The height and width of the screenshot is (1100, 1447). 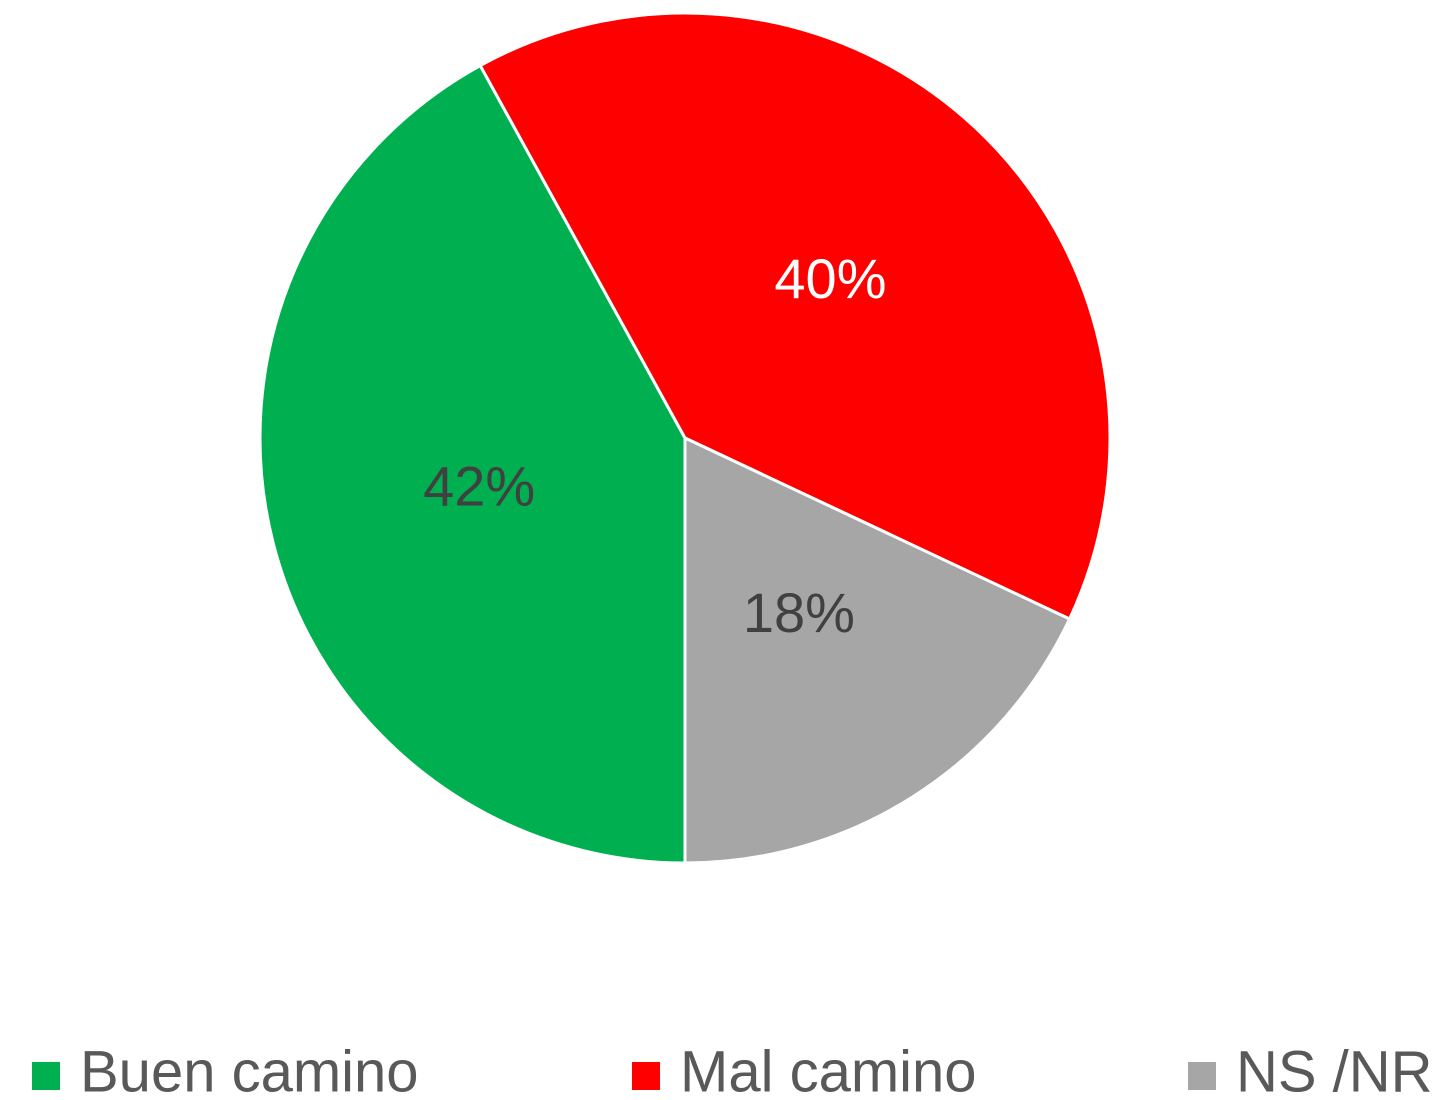 What do you see at coordinates (249, 1069) in the screenshot?
I see `legend-label: Buen camino` at bounding box center [249, 1069].